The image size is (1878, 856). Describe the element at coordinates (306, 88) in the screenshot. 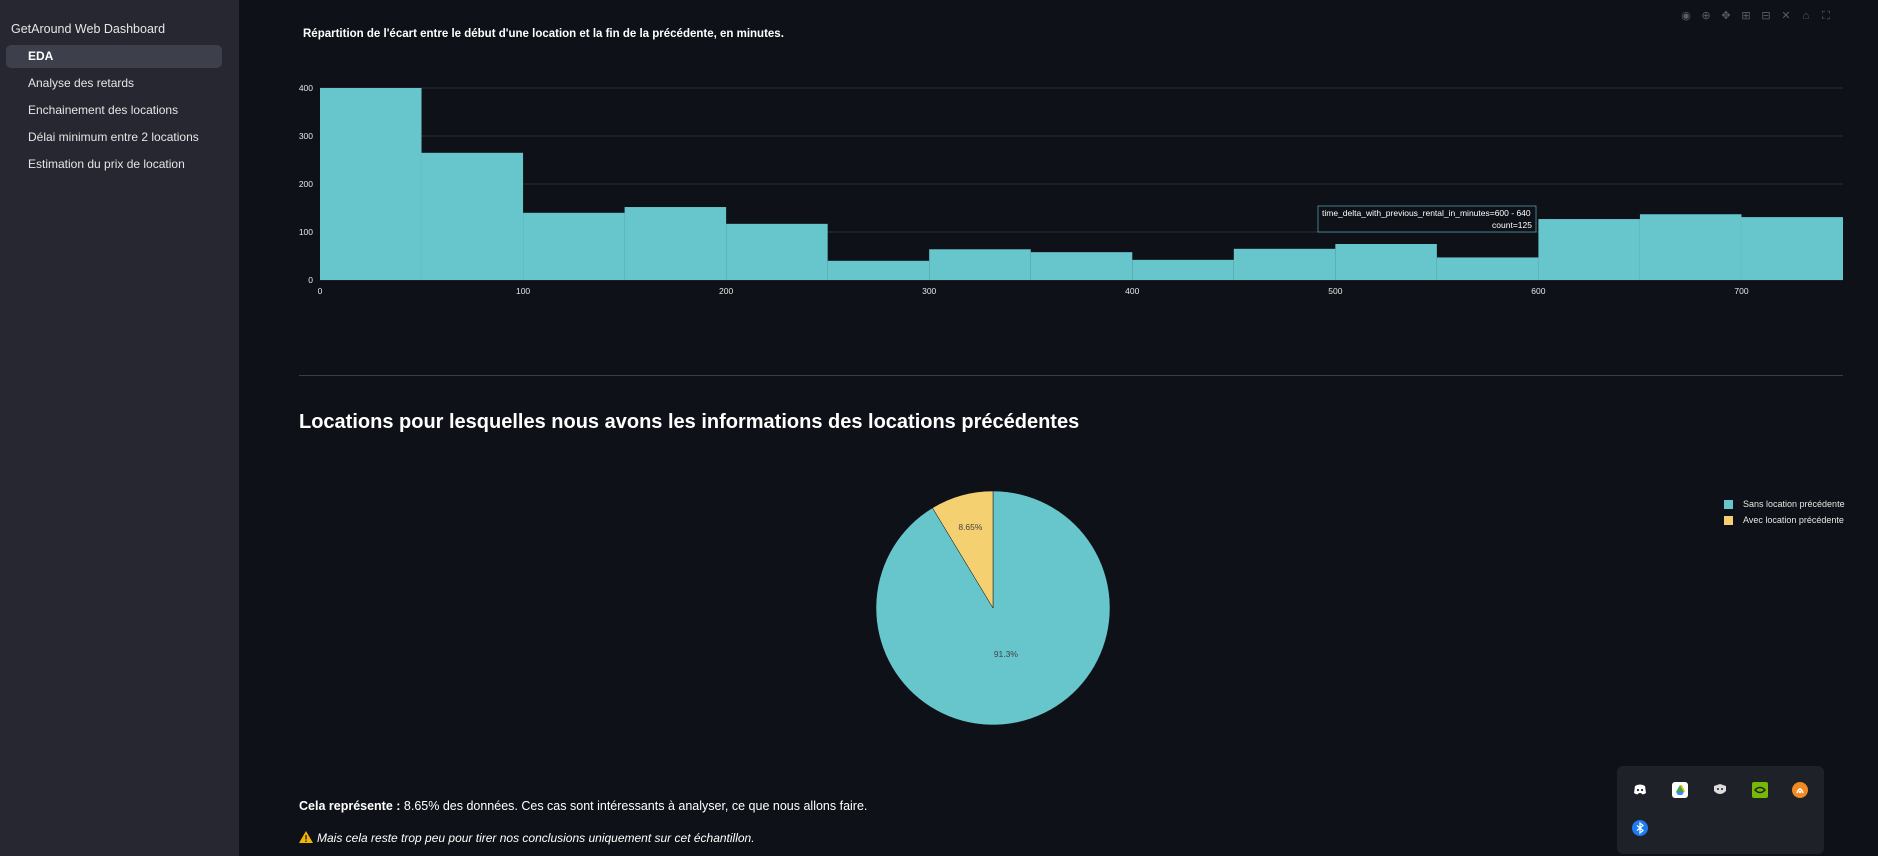

I see `y-tick-label: 400` at that location.